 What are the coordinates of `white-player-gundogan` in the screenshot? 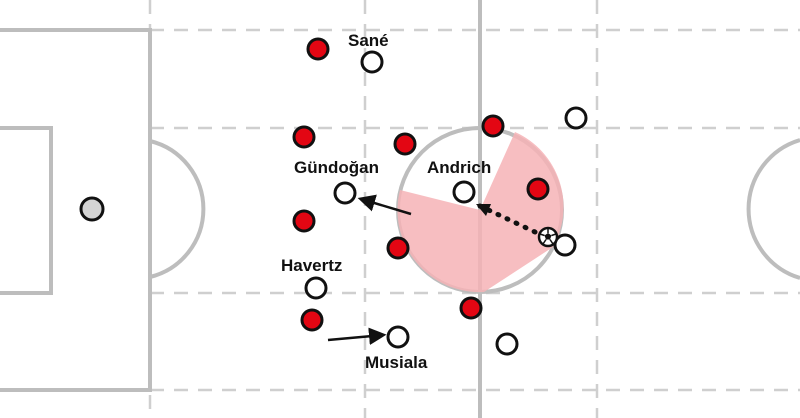 It's located at (345, 193).